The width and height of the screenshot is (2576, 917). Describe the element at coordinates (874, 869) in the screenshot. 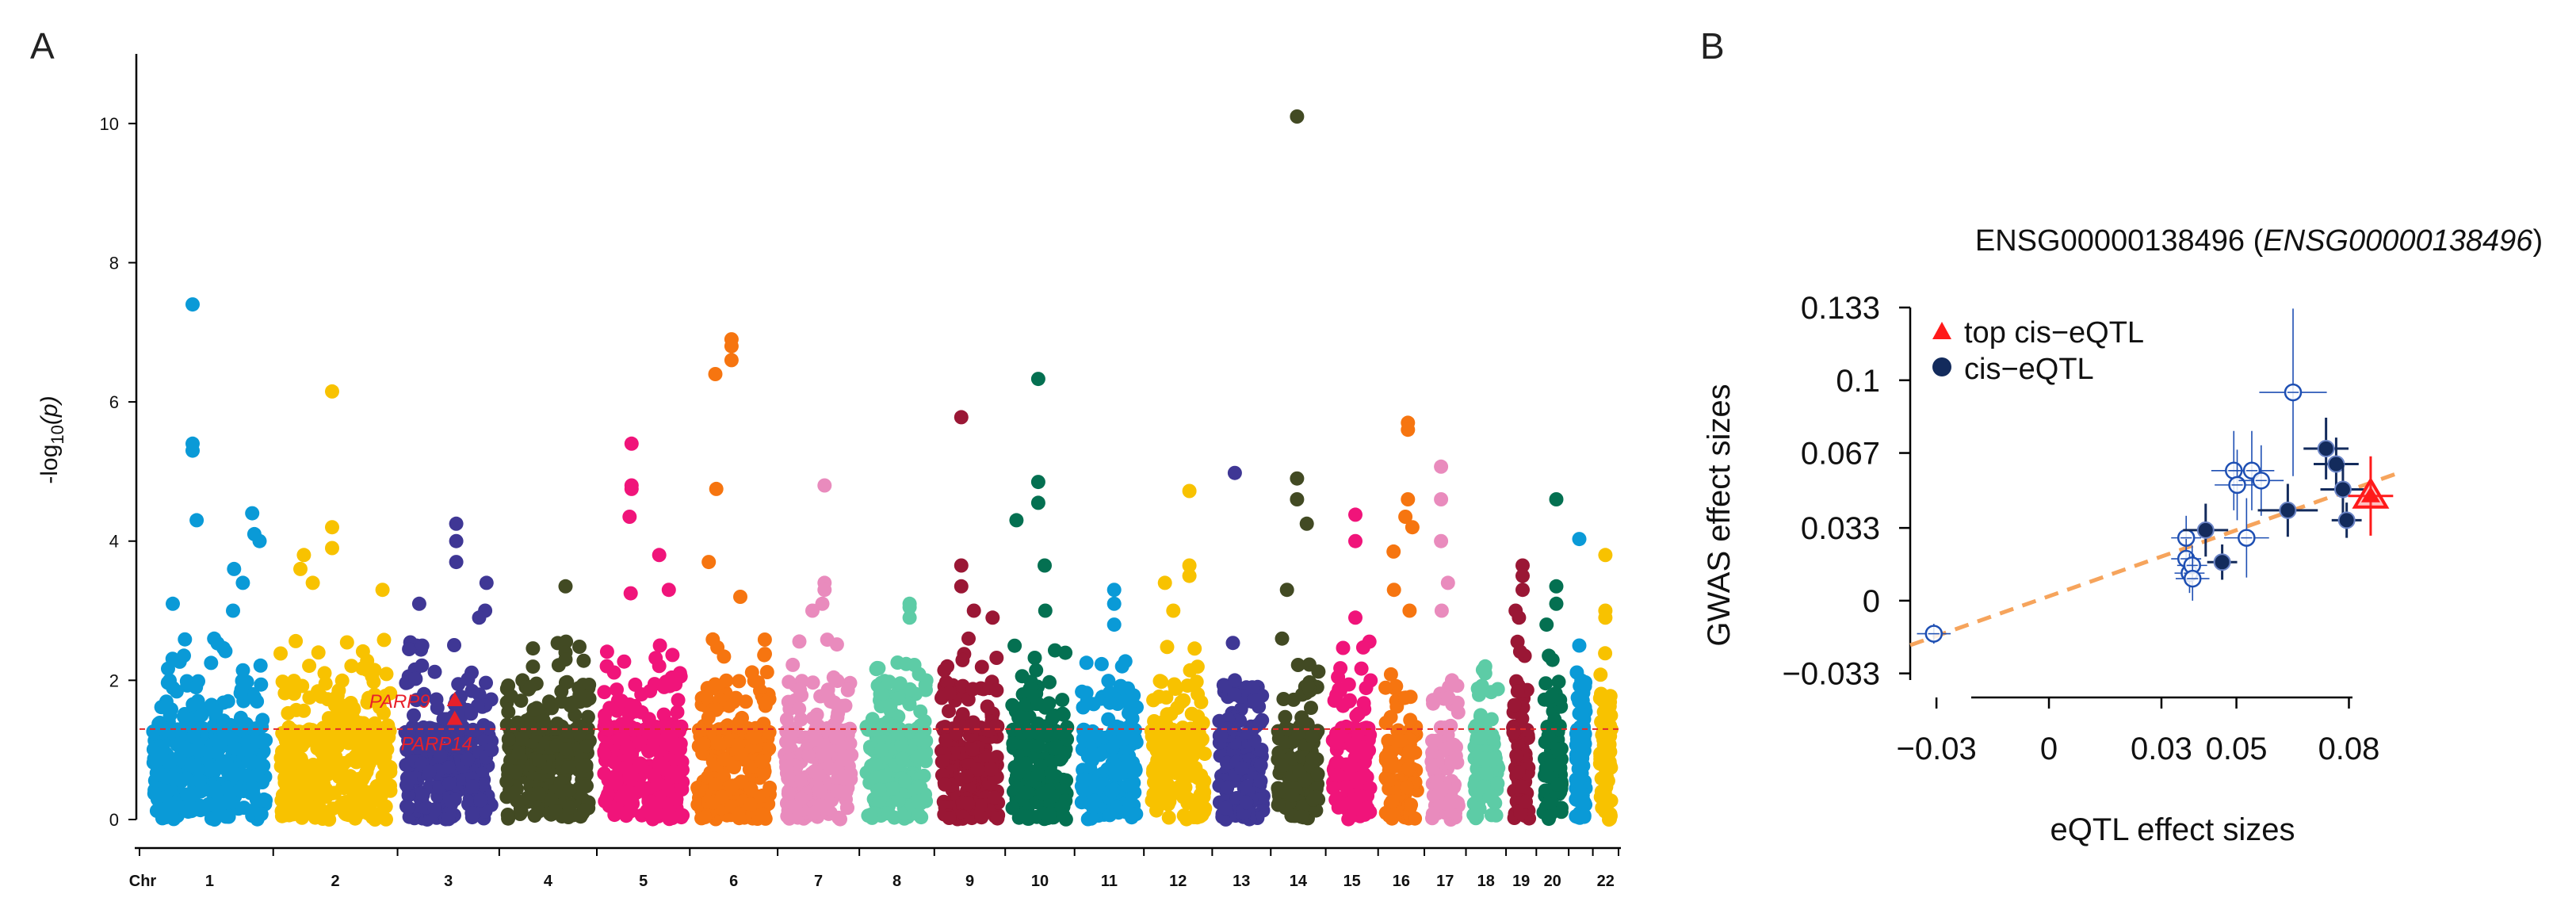

I see `manhattan-x-ticks: Chr 1 2 3 4 5 6 7 8 9 10 11 12 13 14 15 16 17 18 19 20 22` at that location.